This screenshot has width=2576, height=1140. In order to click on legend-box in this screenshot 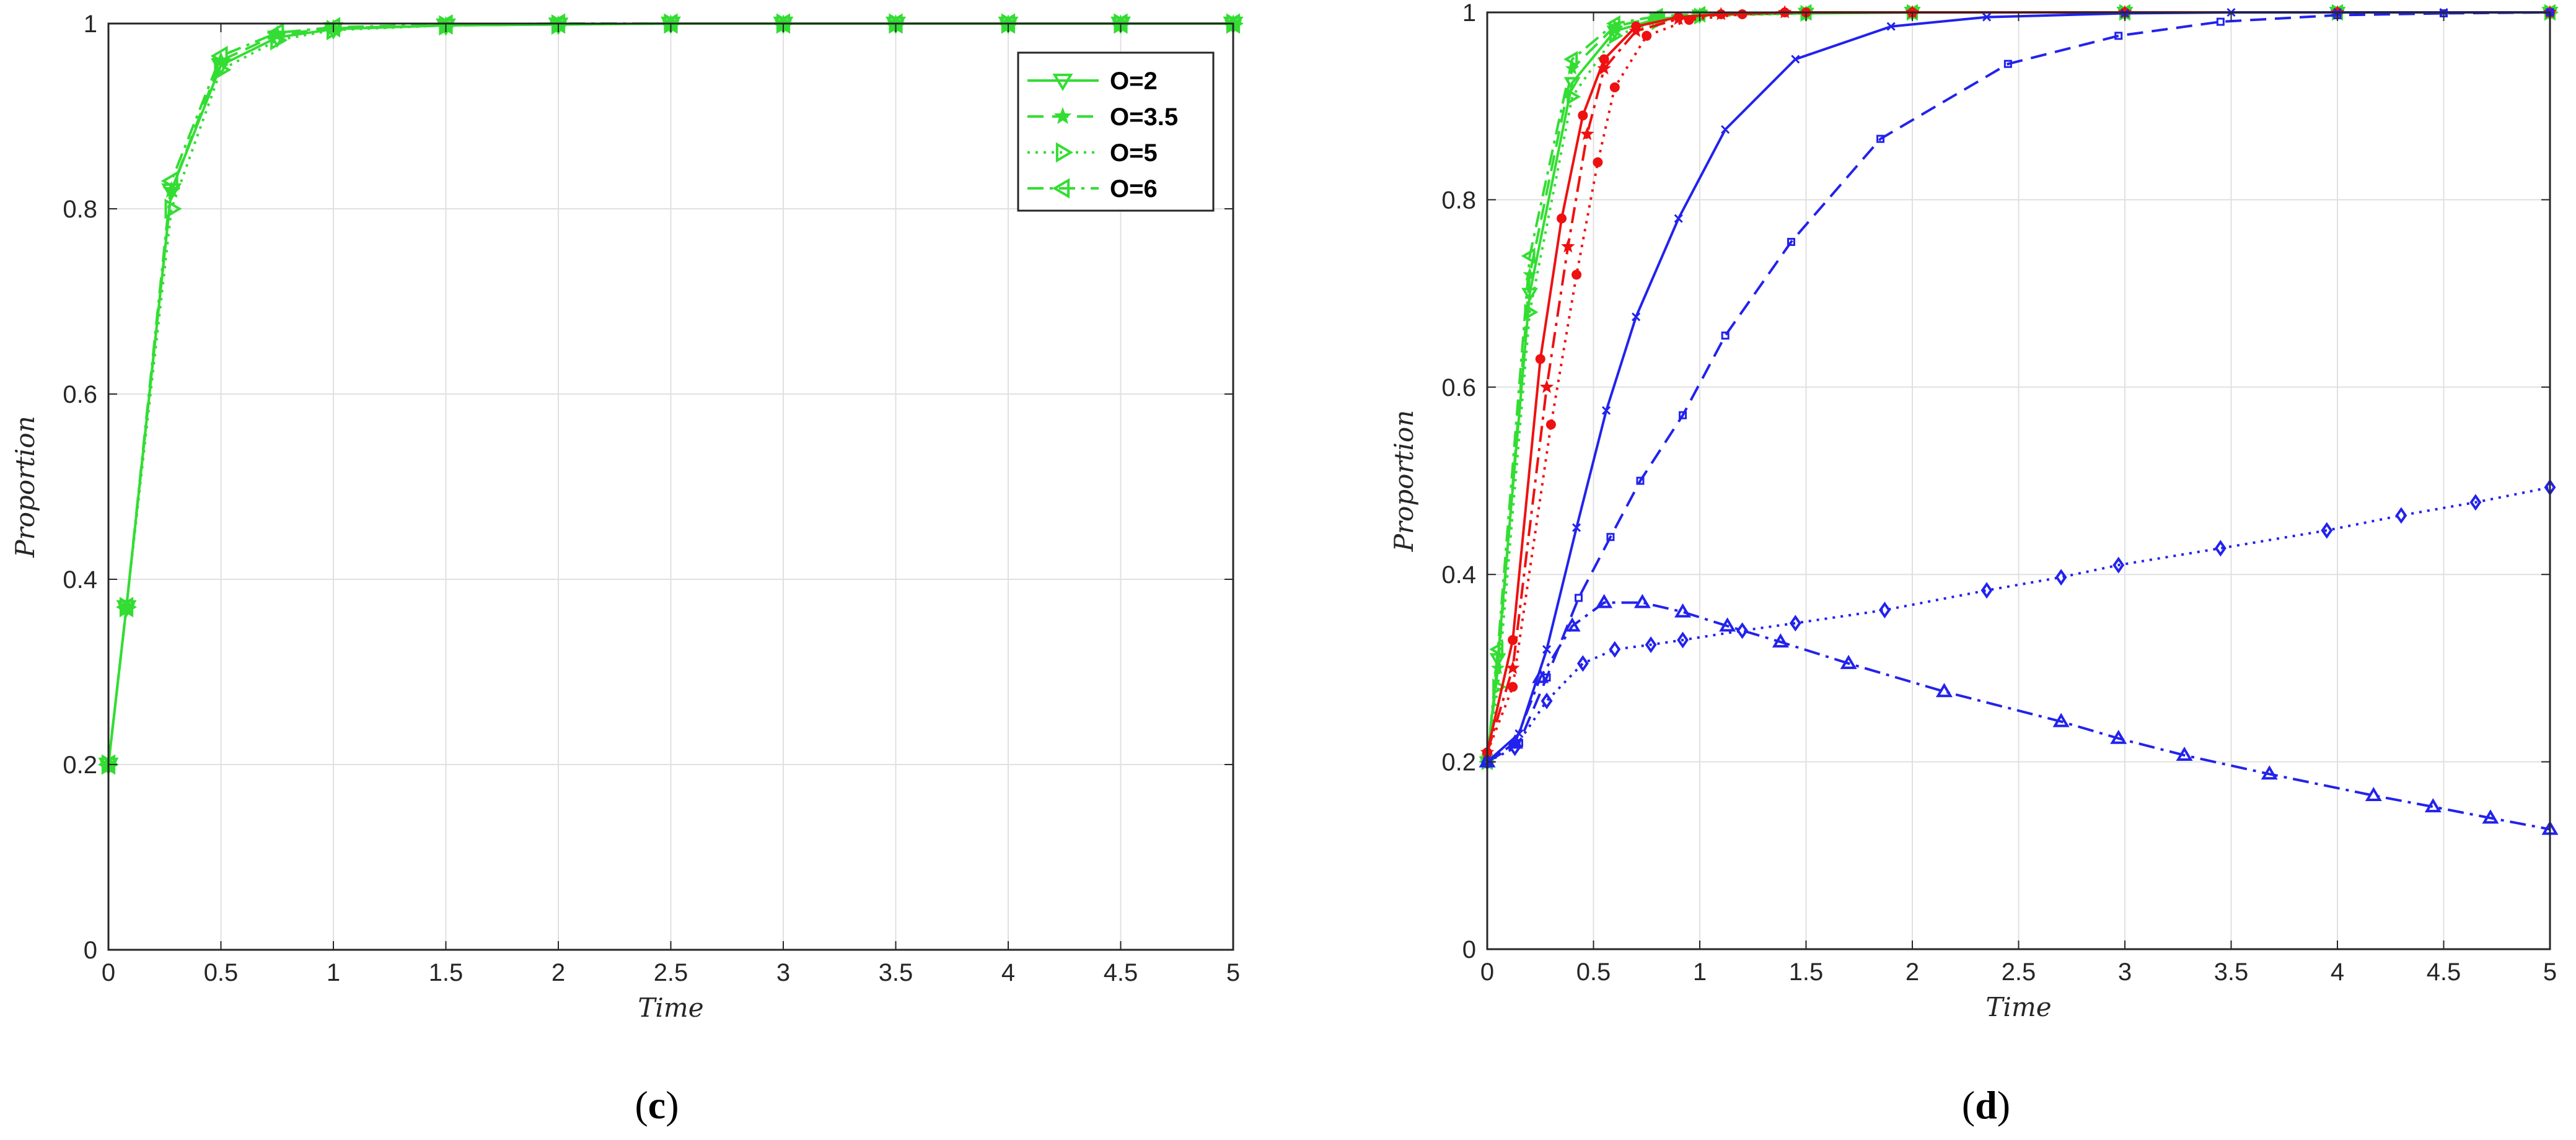, I will do `click(1116, 131)`.